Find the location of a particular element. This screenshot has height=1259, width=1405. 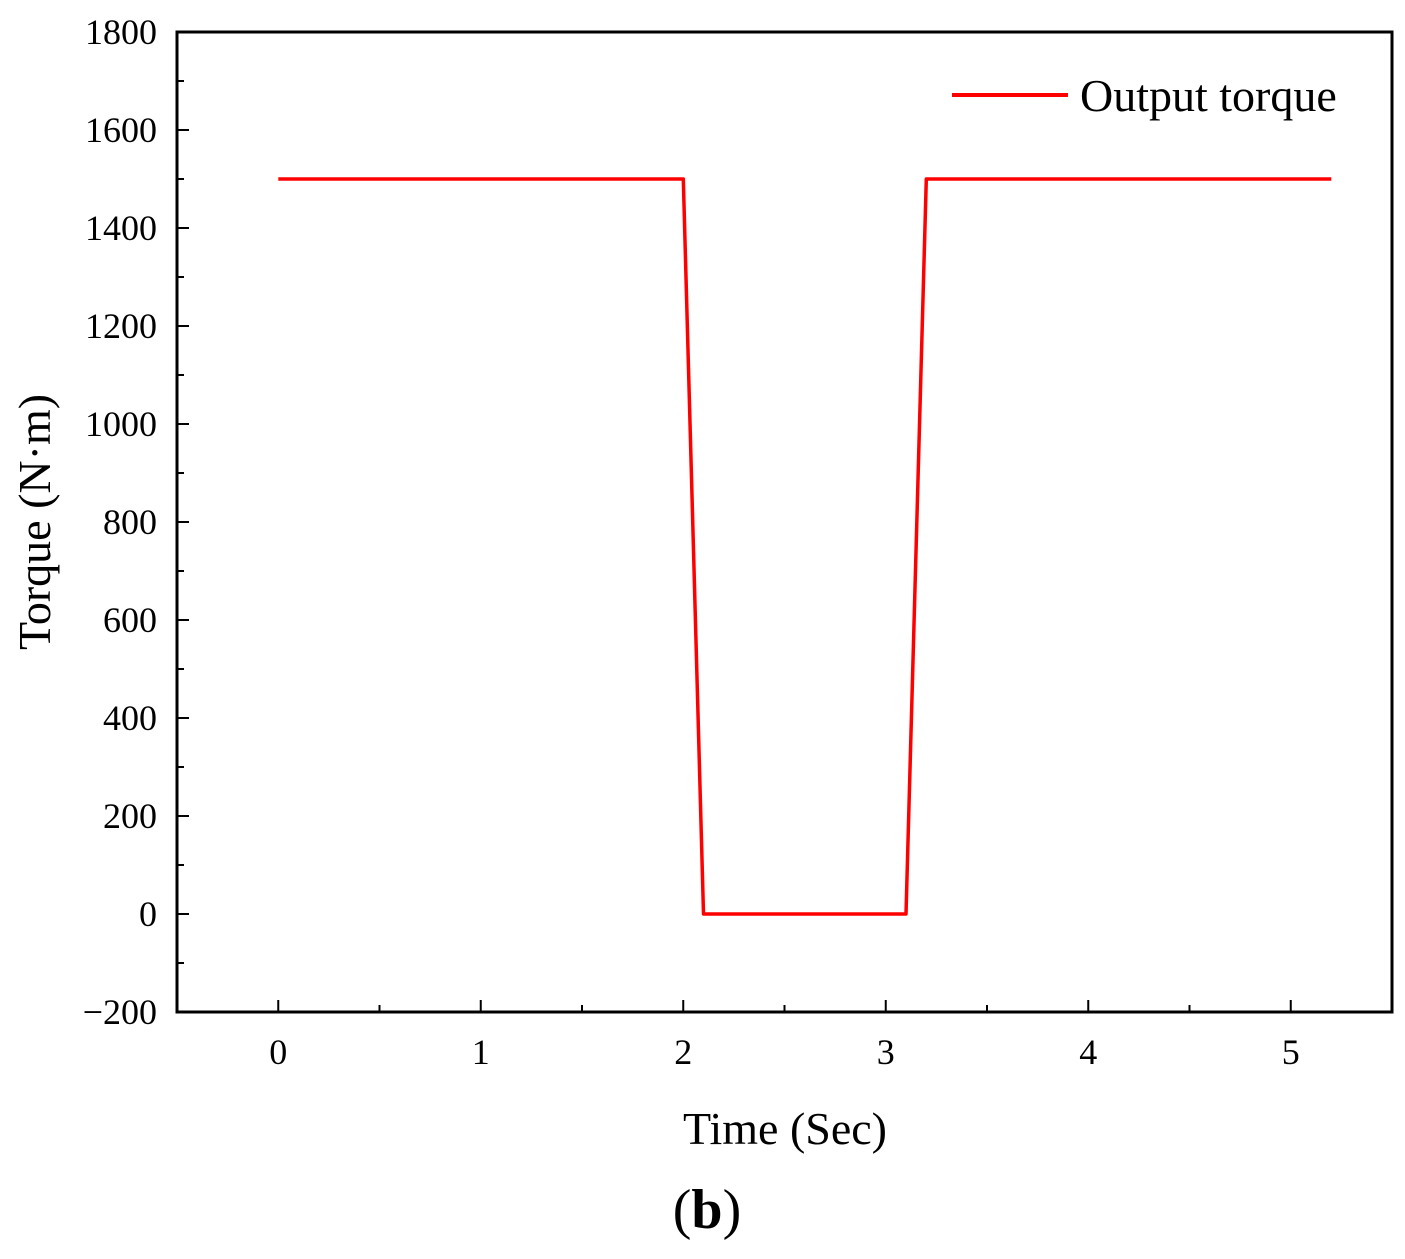

panel-label-letter: b is located at coordinates (706, 1210).